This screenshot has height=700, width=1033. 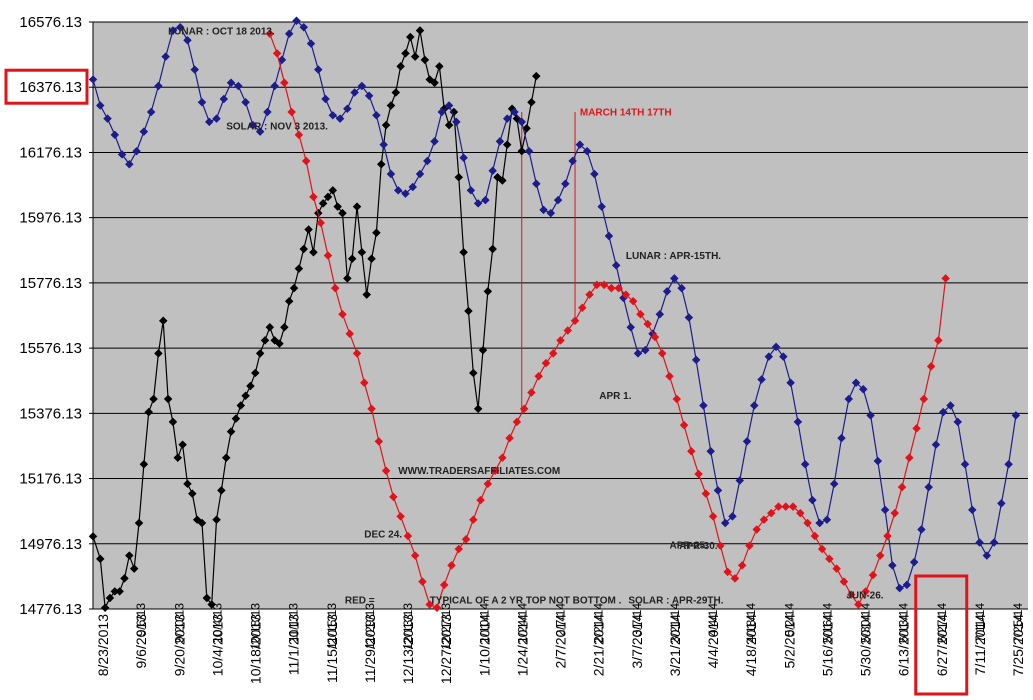 I want to click on x-tick-label: 6/27/2014, so click(x=942, y=645).